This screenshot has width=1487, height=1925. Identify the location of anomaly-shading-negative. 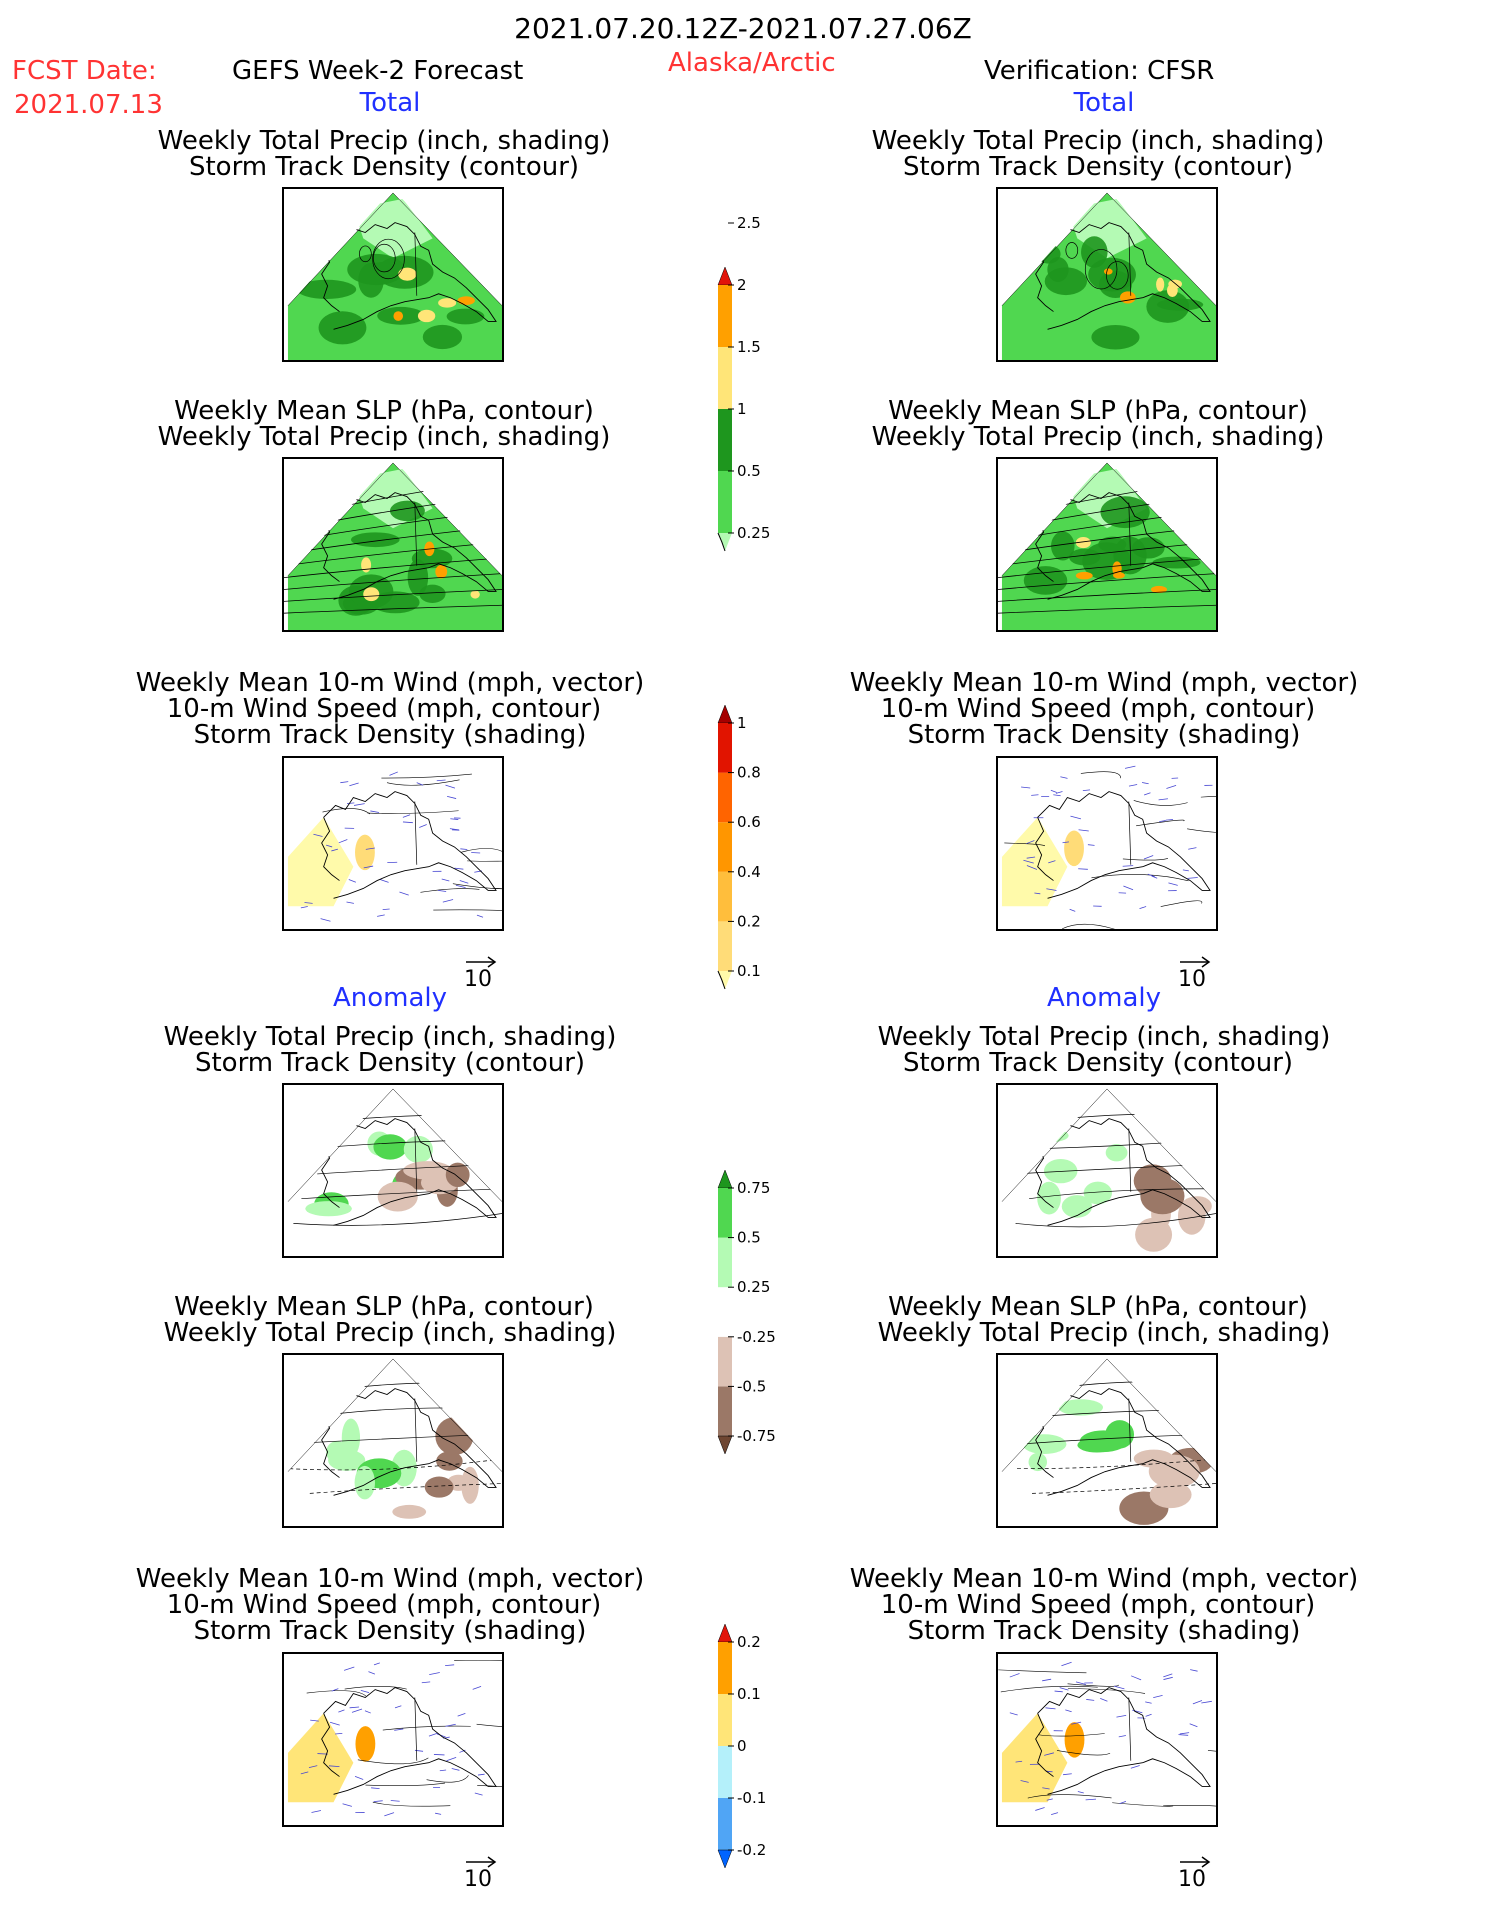
(439, 1487).